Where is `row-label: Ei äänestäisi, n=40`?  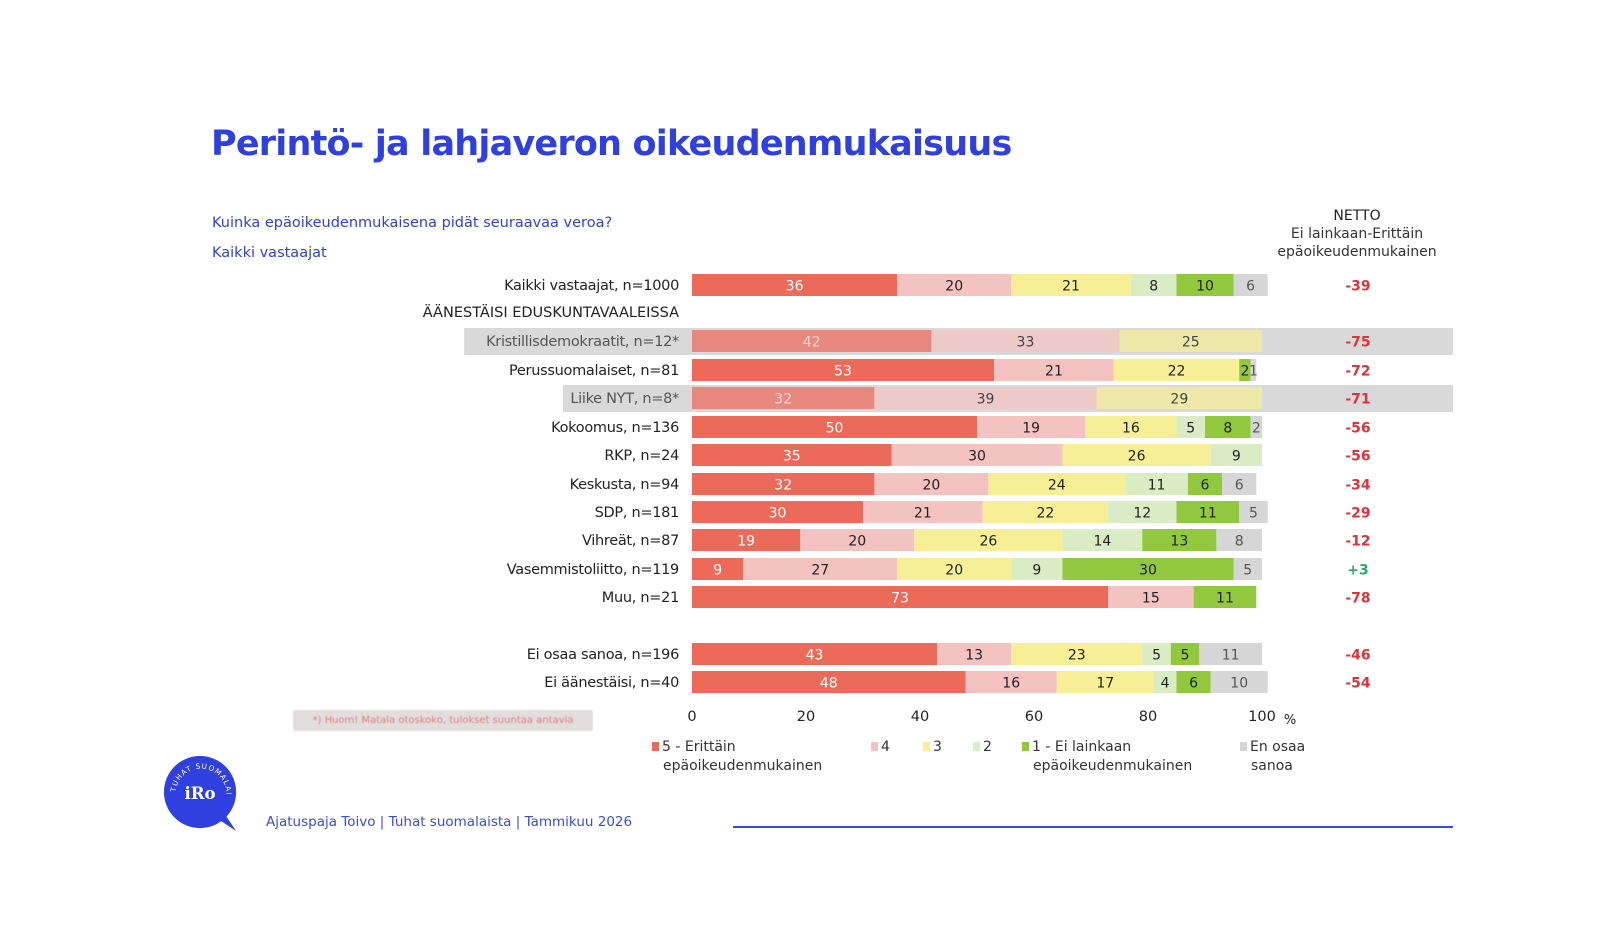
row-label: Ei äänestäisi, n=40 is located at coordinates (611, 683).